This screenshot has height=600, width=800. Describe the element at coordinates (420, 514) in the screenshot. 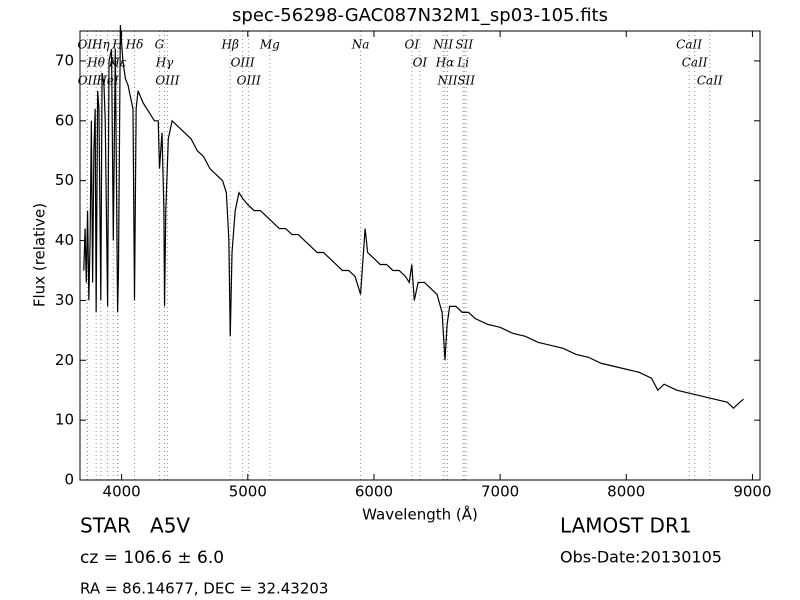

I see `x-axis-label: Wavelength (Å)` at that location.